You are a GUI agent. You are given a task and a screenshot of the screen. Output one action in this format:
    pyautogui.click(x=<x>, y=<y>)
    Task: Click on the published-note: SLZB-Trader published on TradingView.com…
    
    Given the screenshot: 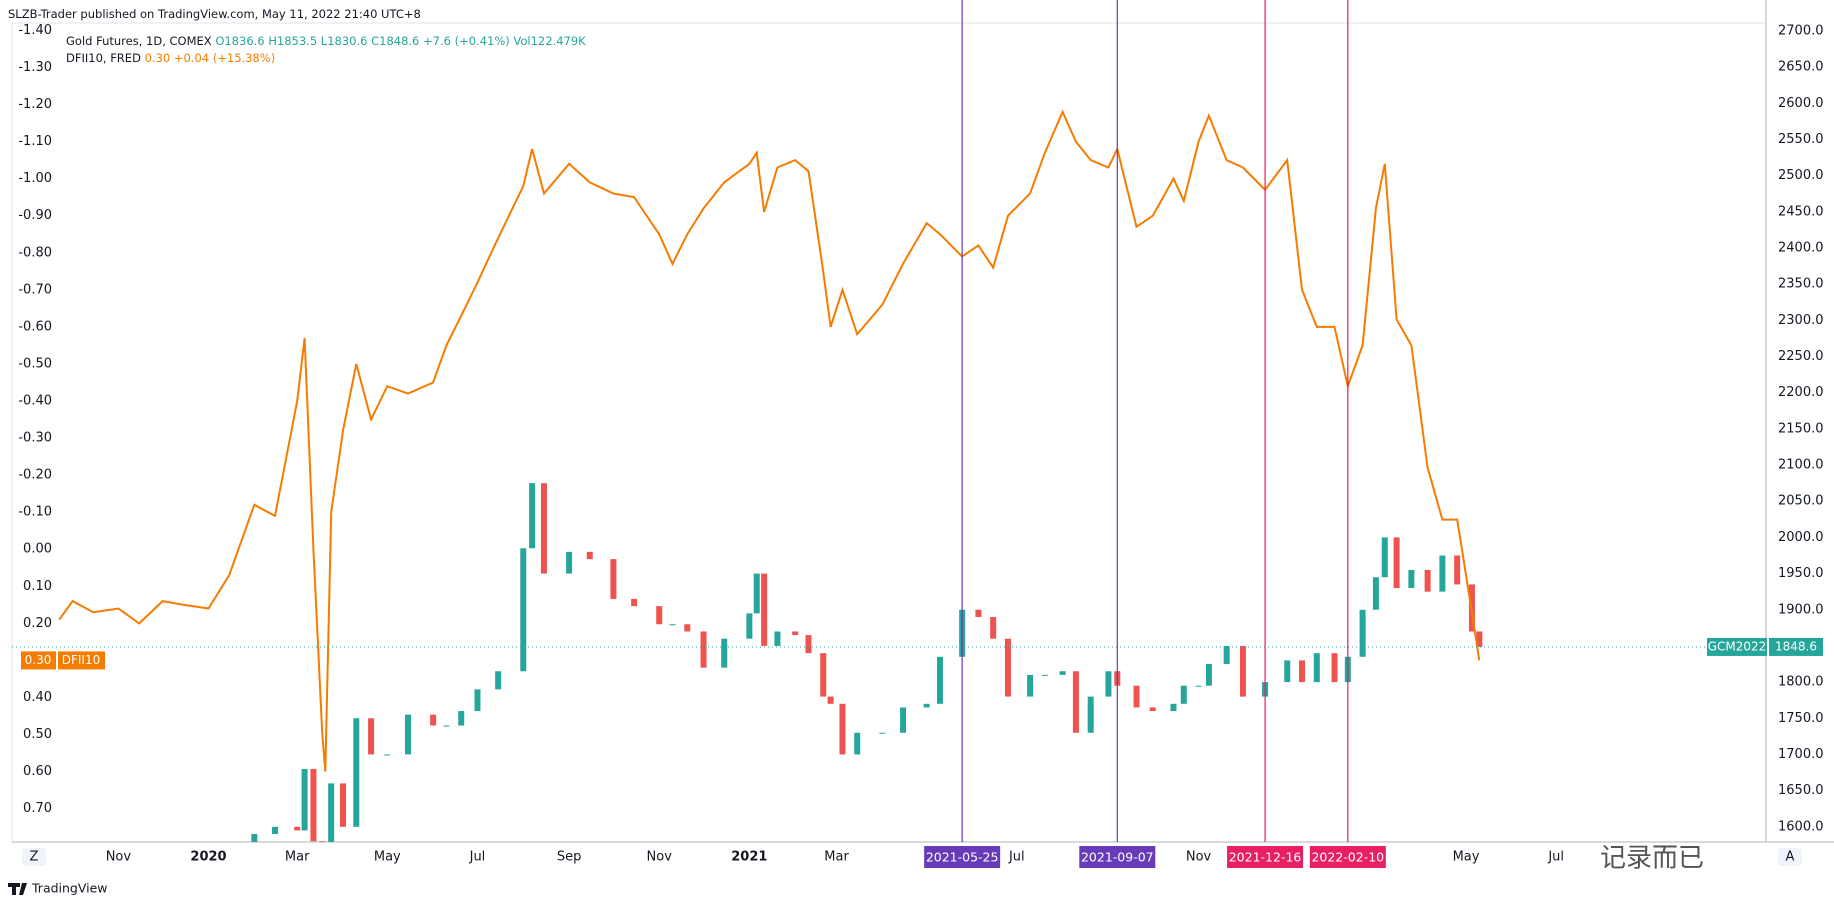 What is the action you would take?
    pyautogui.click(x=214, y=14)
    